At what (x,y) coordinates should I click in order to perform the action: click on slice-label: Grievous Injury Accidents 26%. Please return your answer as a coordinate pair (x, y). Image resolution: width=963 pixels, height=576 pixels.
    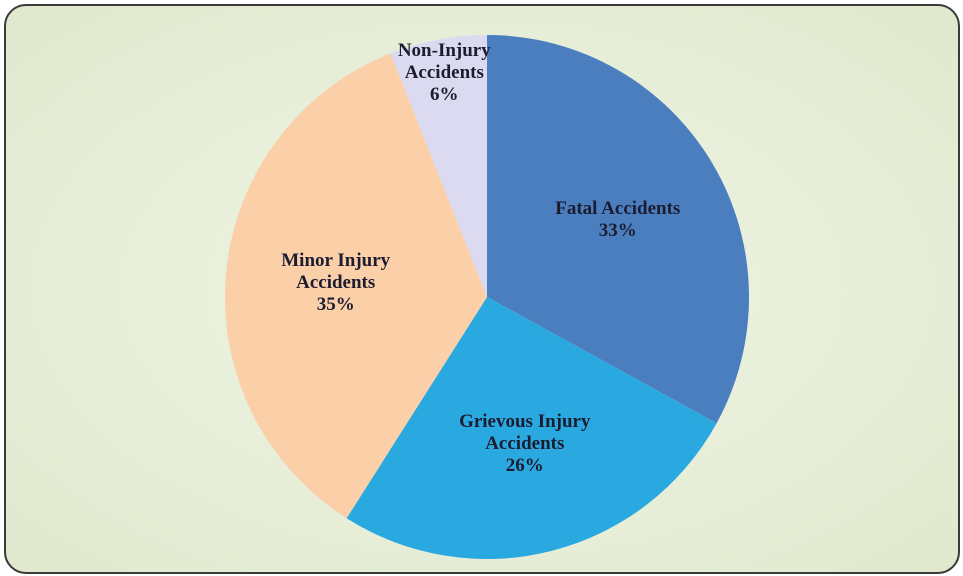
    Looking at the image, I should click on (525, 444).